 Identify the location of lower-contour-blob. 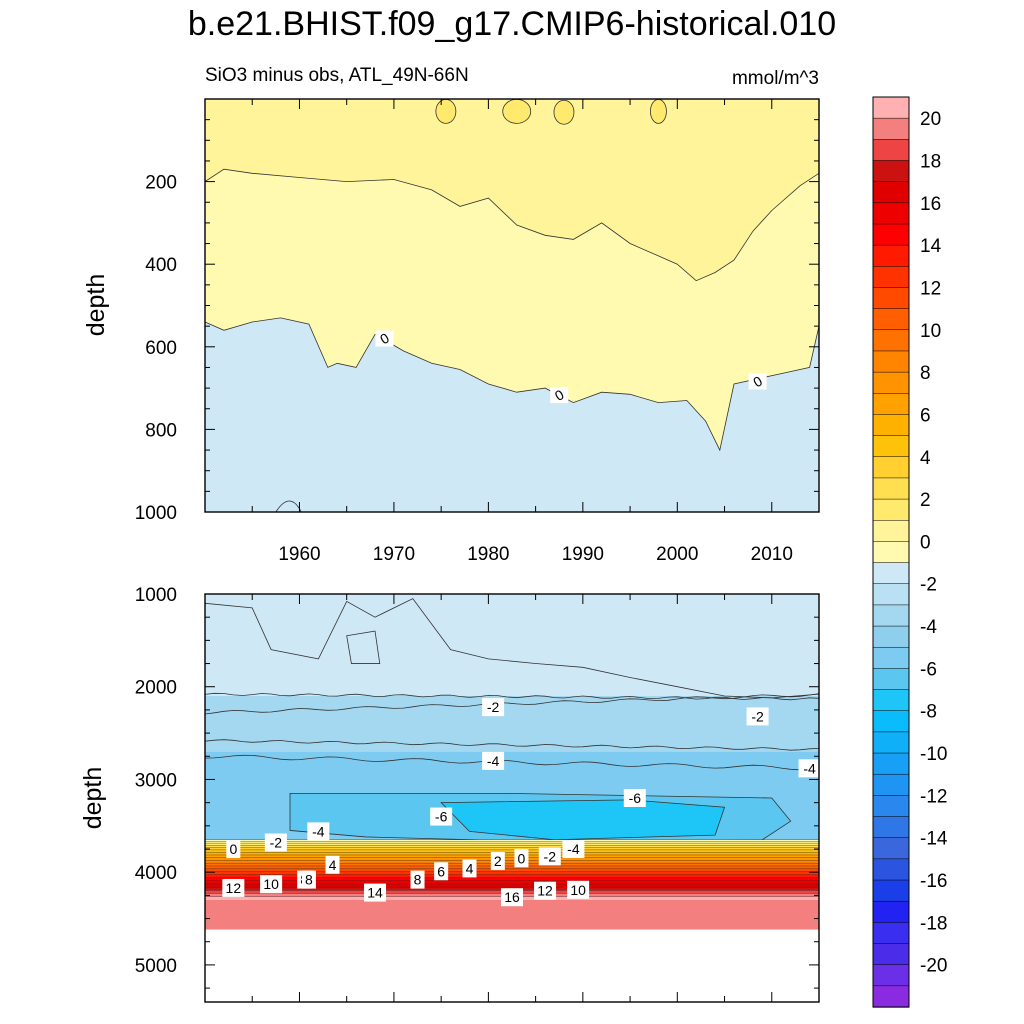
(363, 647).